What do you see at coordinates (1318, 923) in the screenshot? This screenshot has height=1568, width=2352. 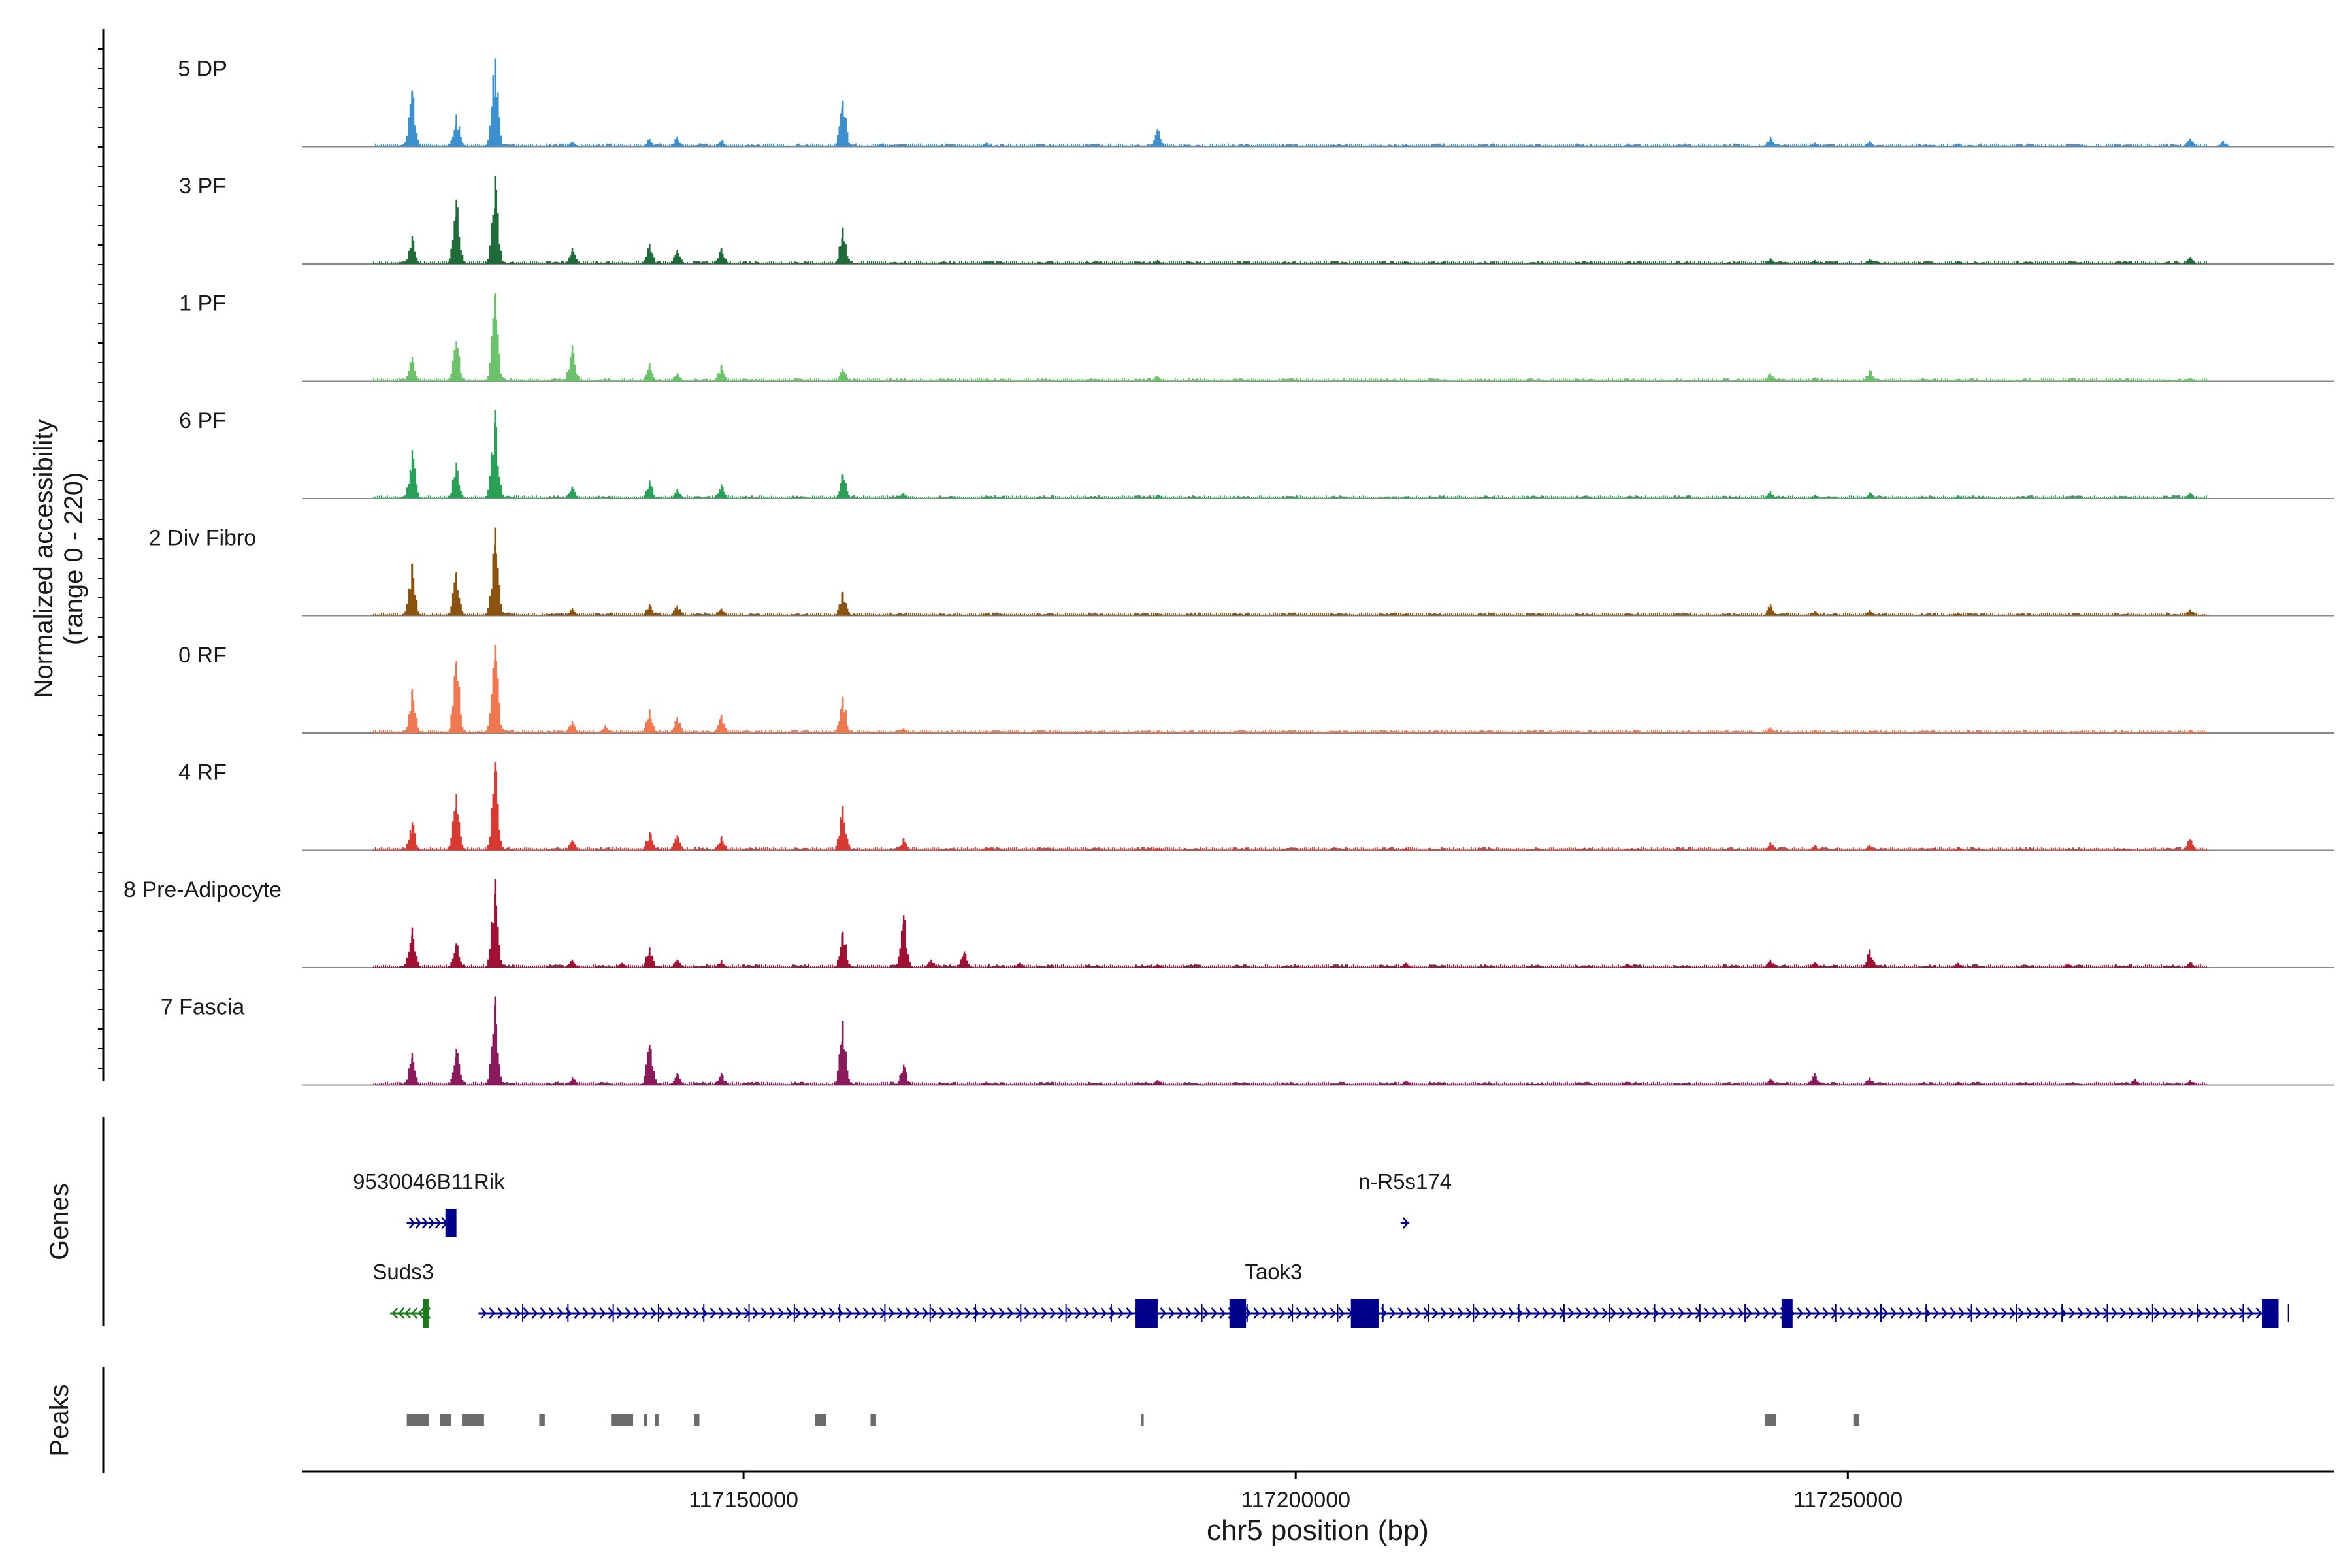 I see `track-8-pre-adipocyte` at bounding box center [1318, 923].